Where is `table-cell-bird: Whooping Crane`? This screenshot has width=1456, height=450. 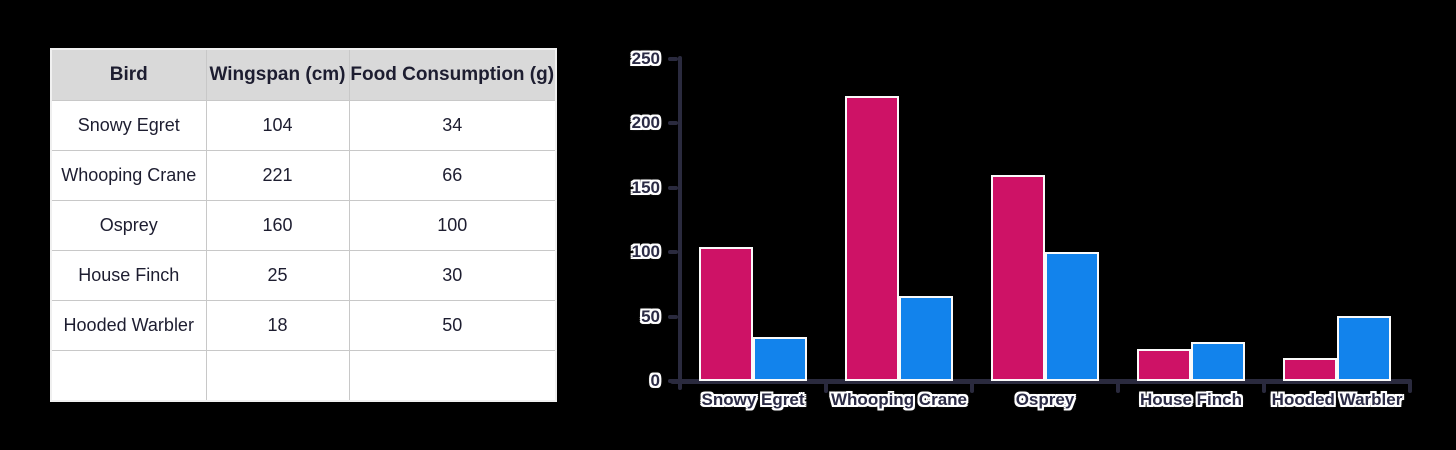 table-cell-bird: Whooping Crane is located at coordinates (128, 175).